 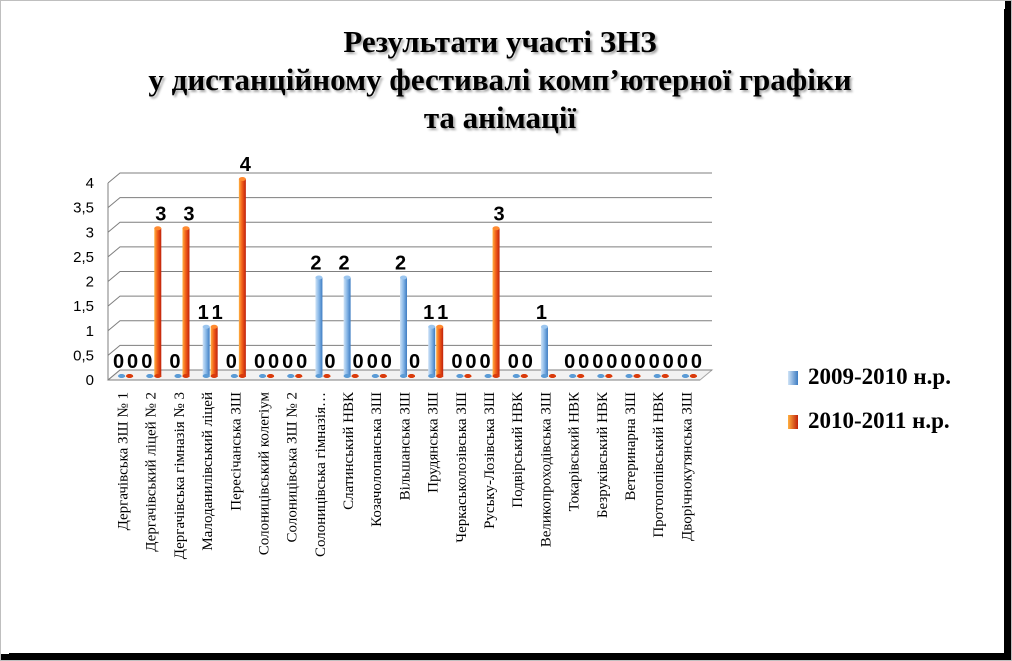 I want to click on x-tick-label: Ветеринарна ЗШ, so click(x=631, y=446).